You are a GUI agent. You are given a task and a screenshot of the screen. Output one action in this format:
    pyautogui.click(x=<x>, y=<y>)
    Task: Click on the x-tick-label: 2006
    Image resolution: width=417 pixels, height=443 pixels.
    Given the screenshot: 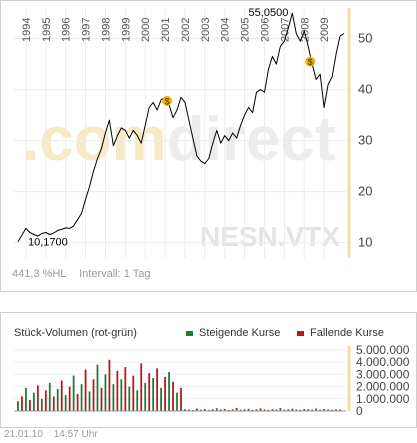 What is the action you would take?
    pyautogui.click(x=265, y=30)
    